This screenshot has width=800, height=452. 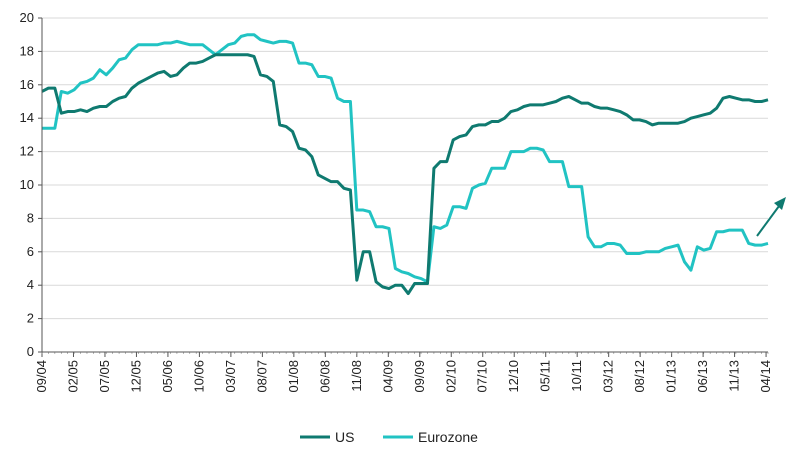 What do you see at coordinates (389, 437) in the screenshot?
I see `legend: US Eurozone` at bounding box center [389, 437].